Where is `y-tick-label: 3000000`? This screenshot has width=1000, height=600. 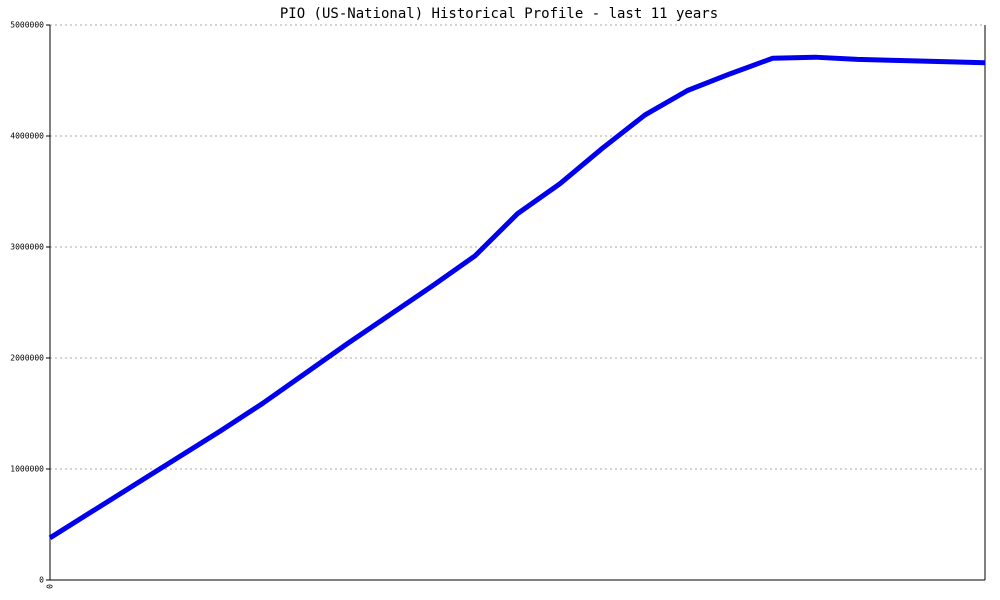
y-tick-label: 3000000 is located at coordinates (27, 247).